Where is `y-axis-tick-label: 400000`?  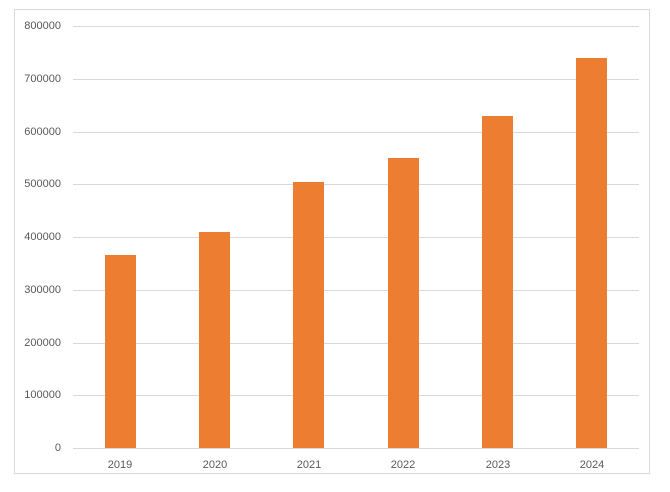
y-axis-tick-label: 400000 is located at coordinates (42, 237).